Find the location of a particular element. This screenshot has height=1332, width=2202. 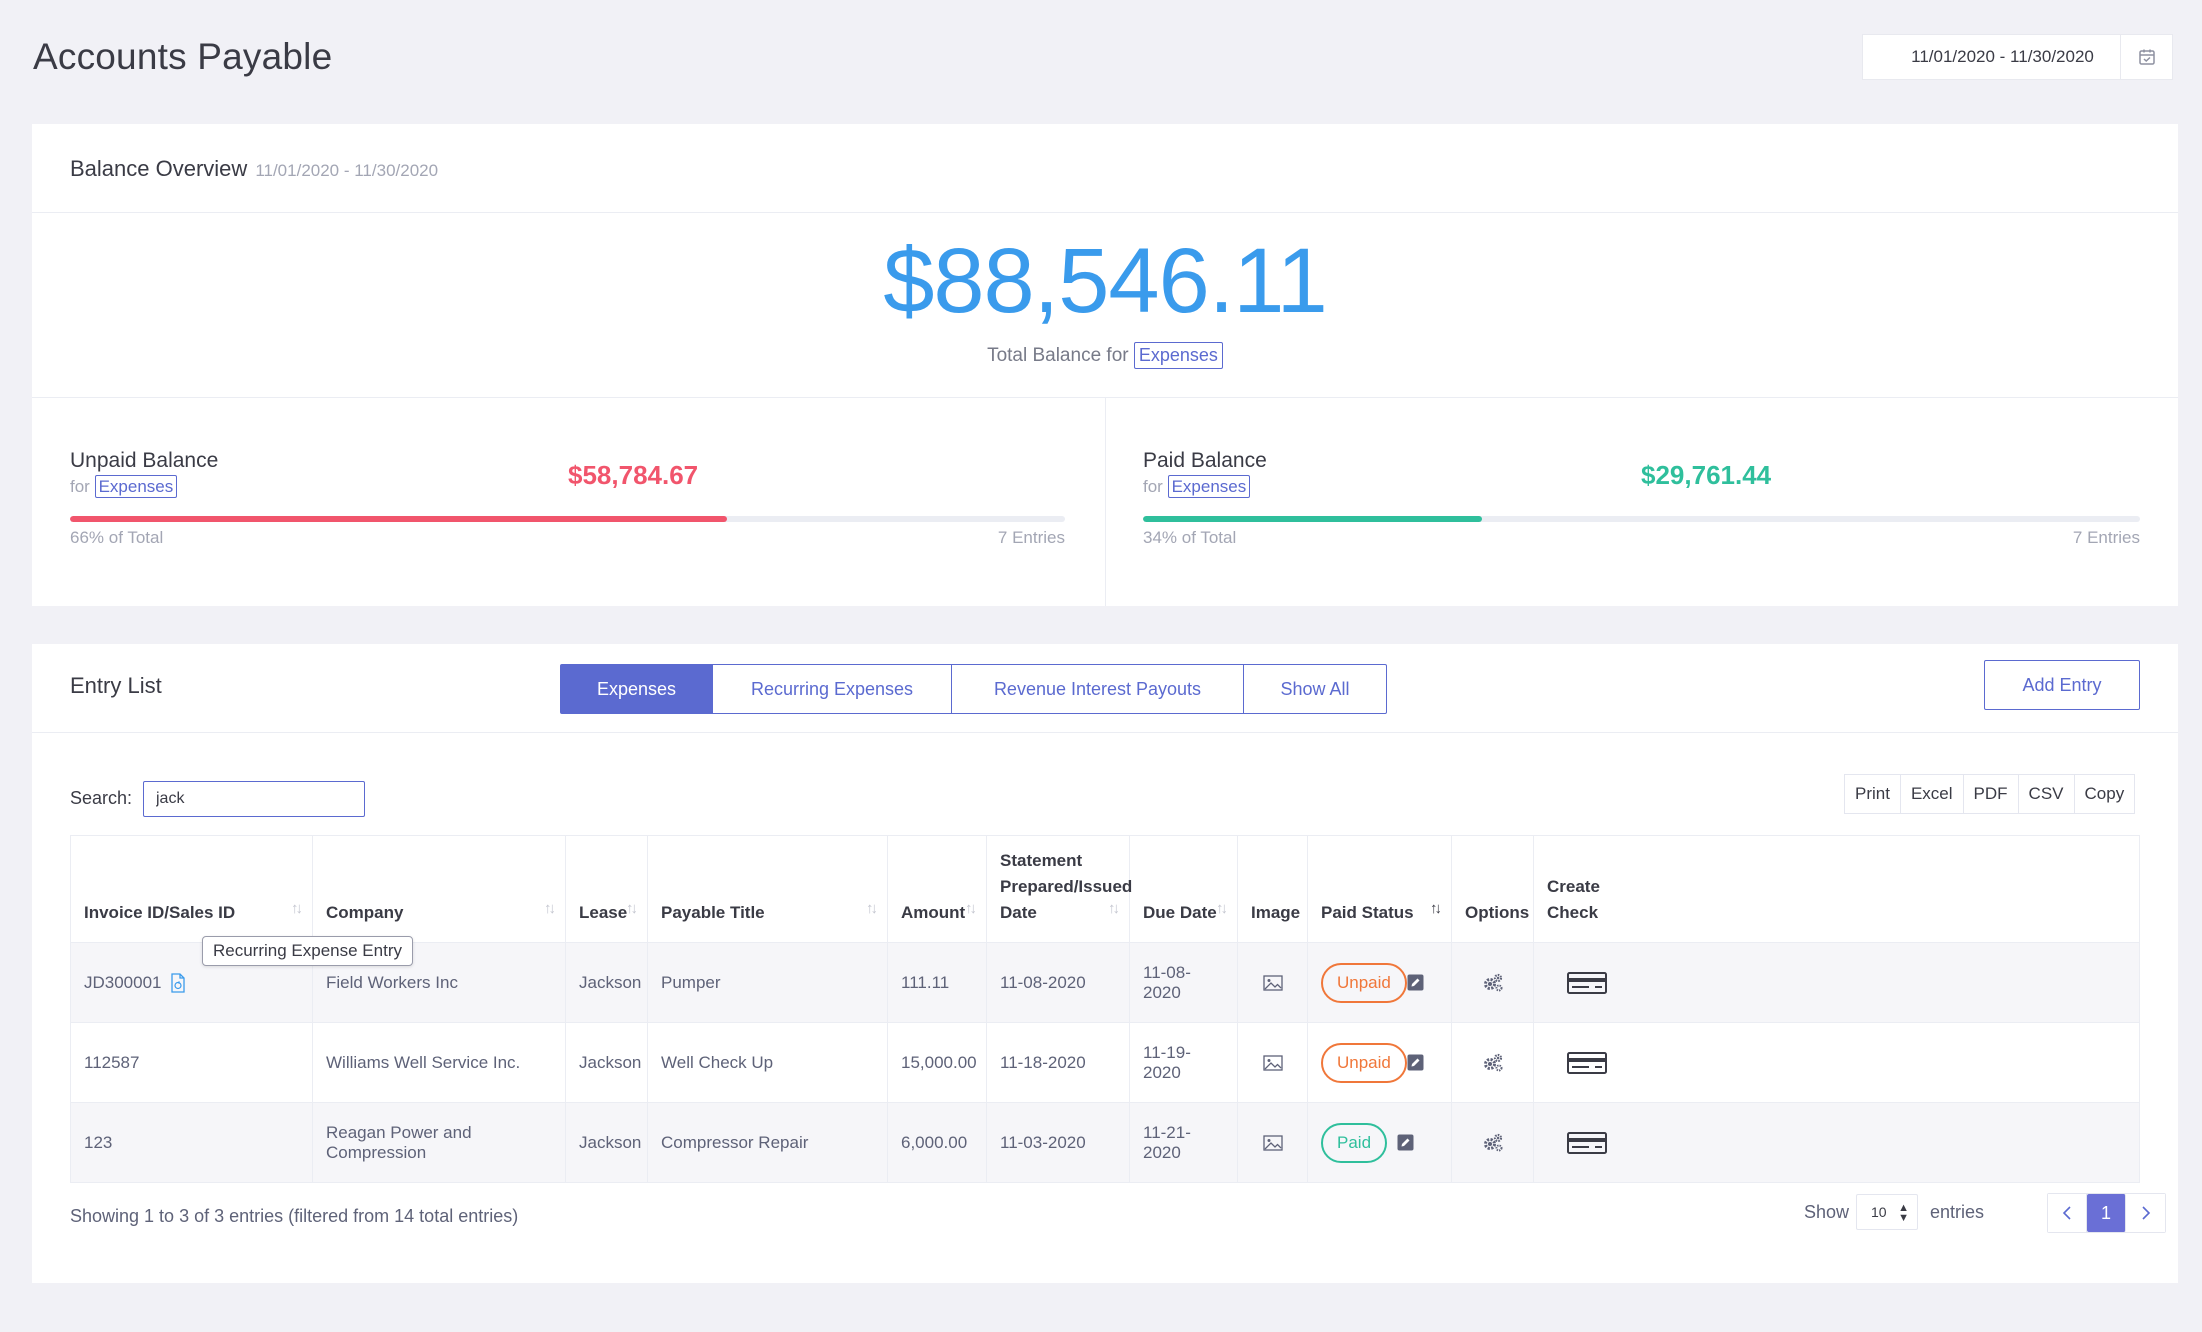

invoice-id: JD300001 is located at coordinates (123, 982).